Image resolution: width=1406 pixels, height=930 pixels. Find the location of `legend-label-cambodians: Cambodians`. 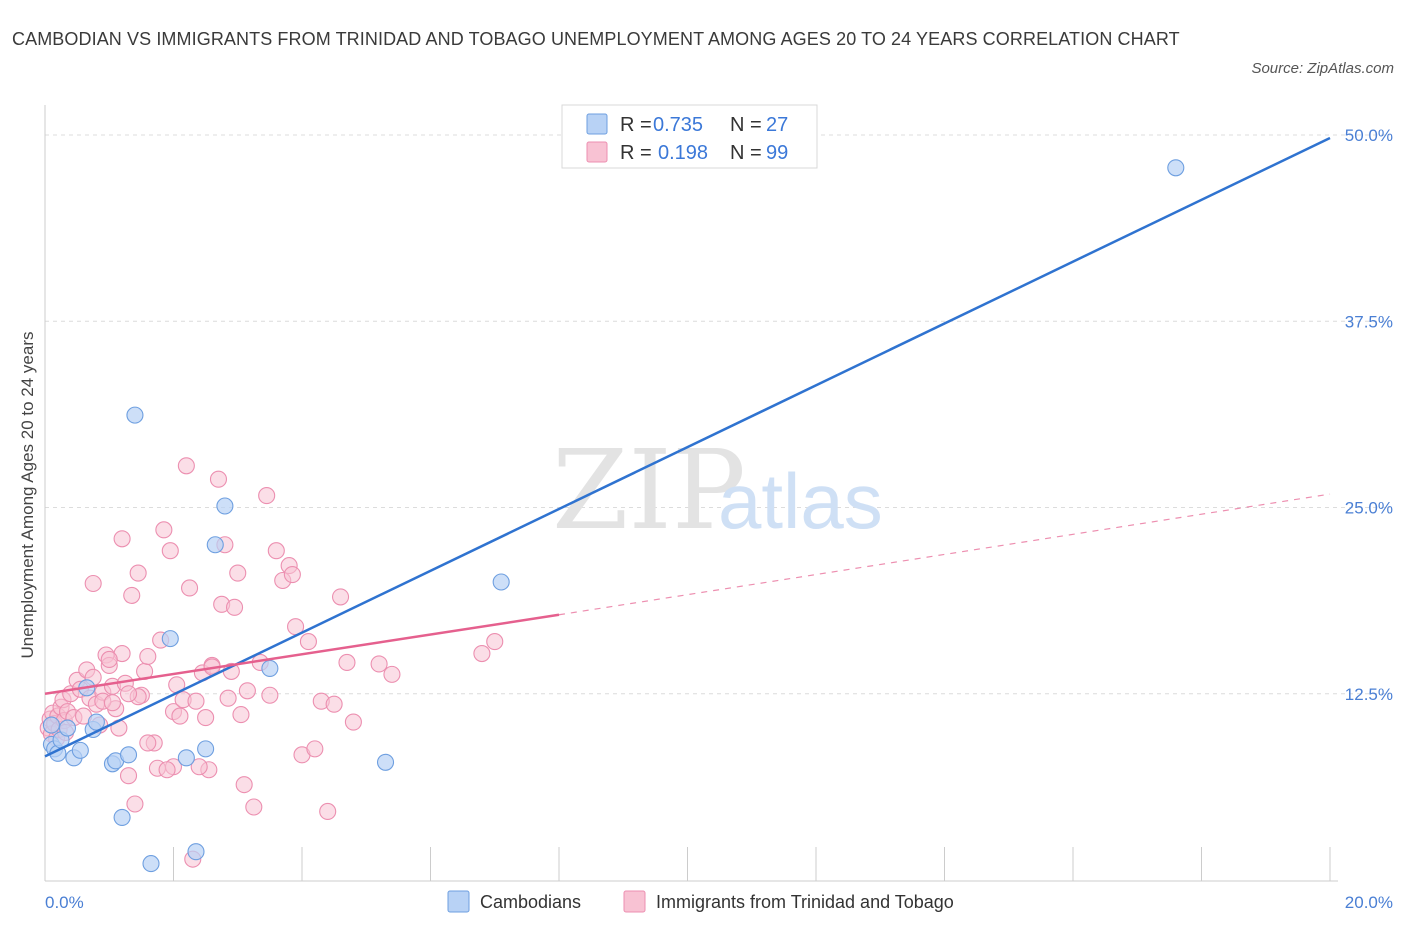

legend-label-cambodians: Cambodians is located at coordinates (530, 902).